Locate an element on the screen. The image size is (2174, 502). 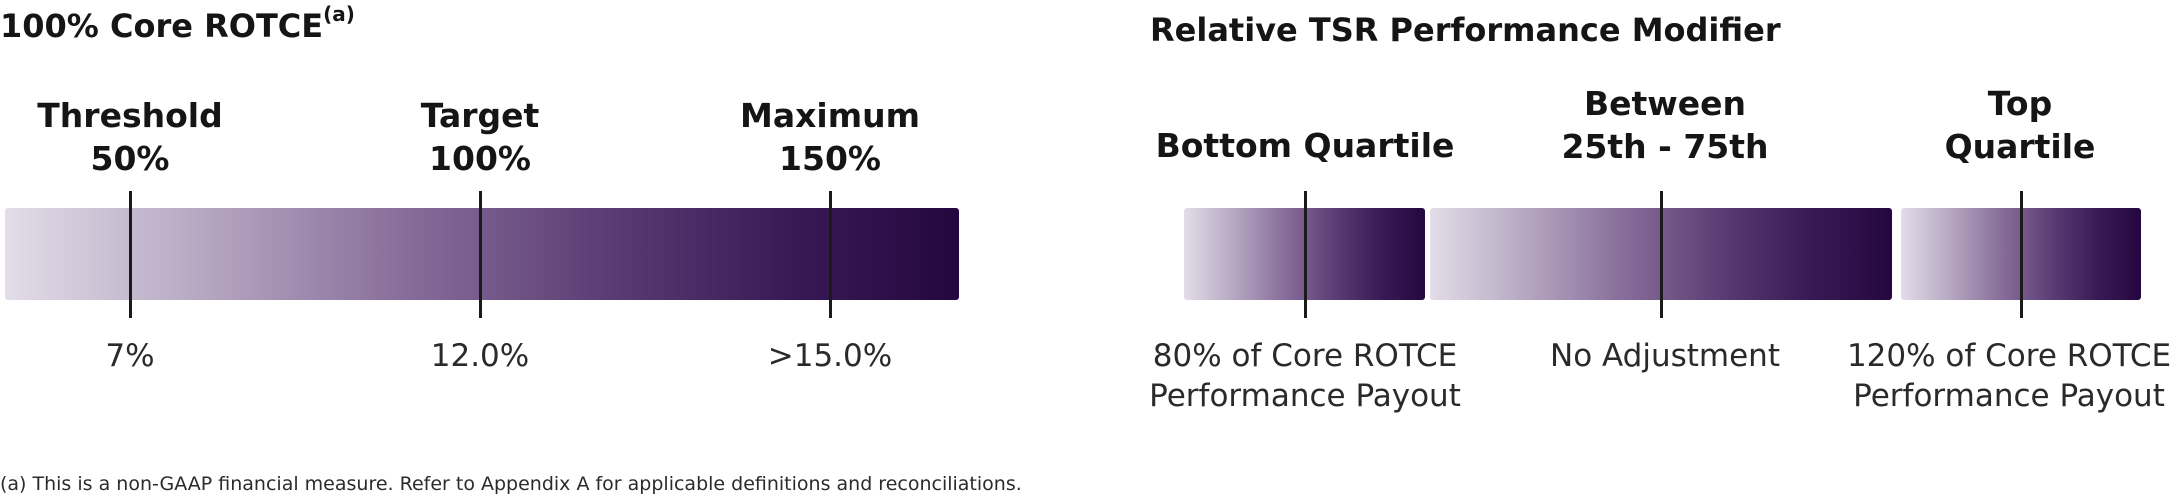
middle-range-marker is located at coordinates (1661, 254).